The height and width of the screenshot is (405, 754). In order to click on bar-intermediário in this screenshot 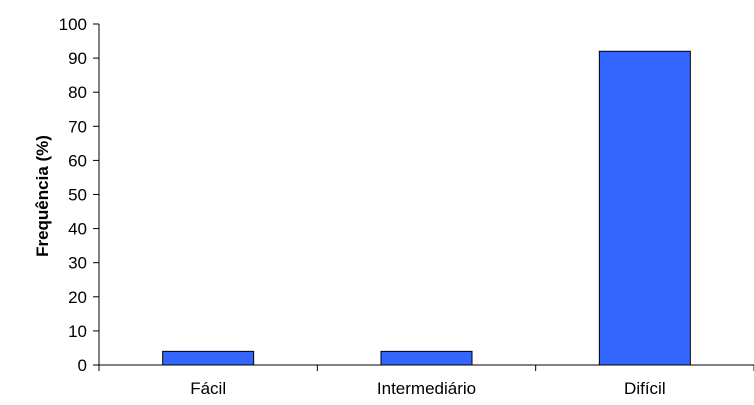, I will do `click(426, 358)`.